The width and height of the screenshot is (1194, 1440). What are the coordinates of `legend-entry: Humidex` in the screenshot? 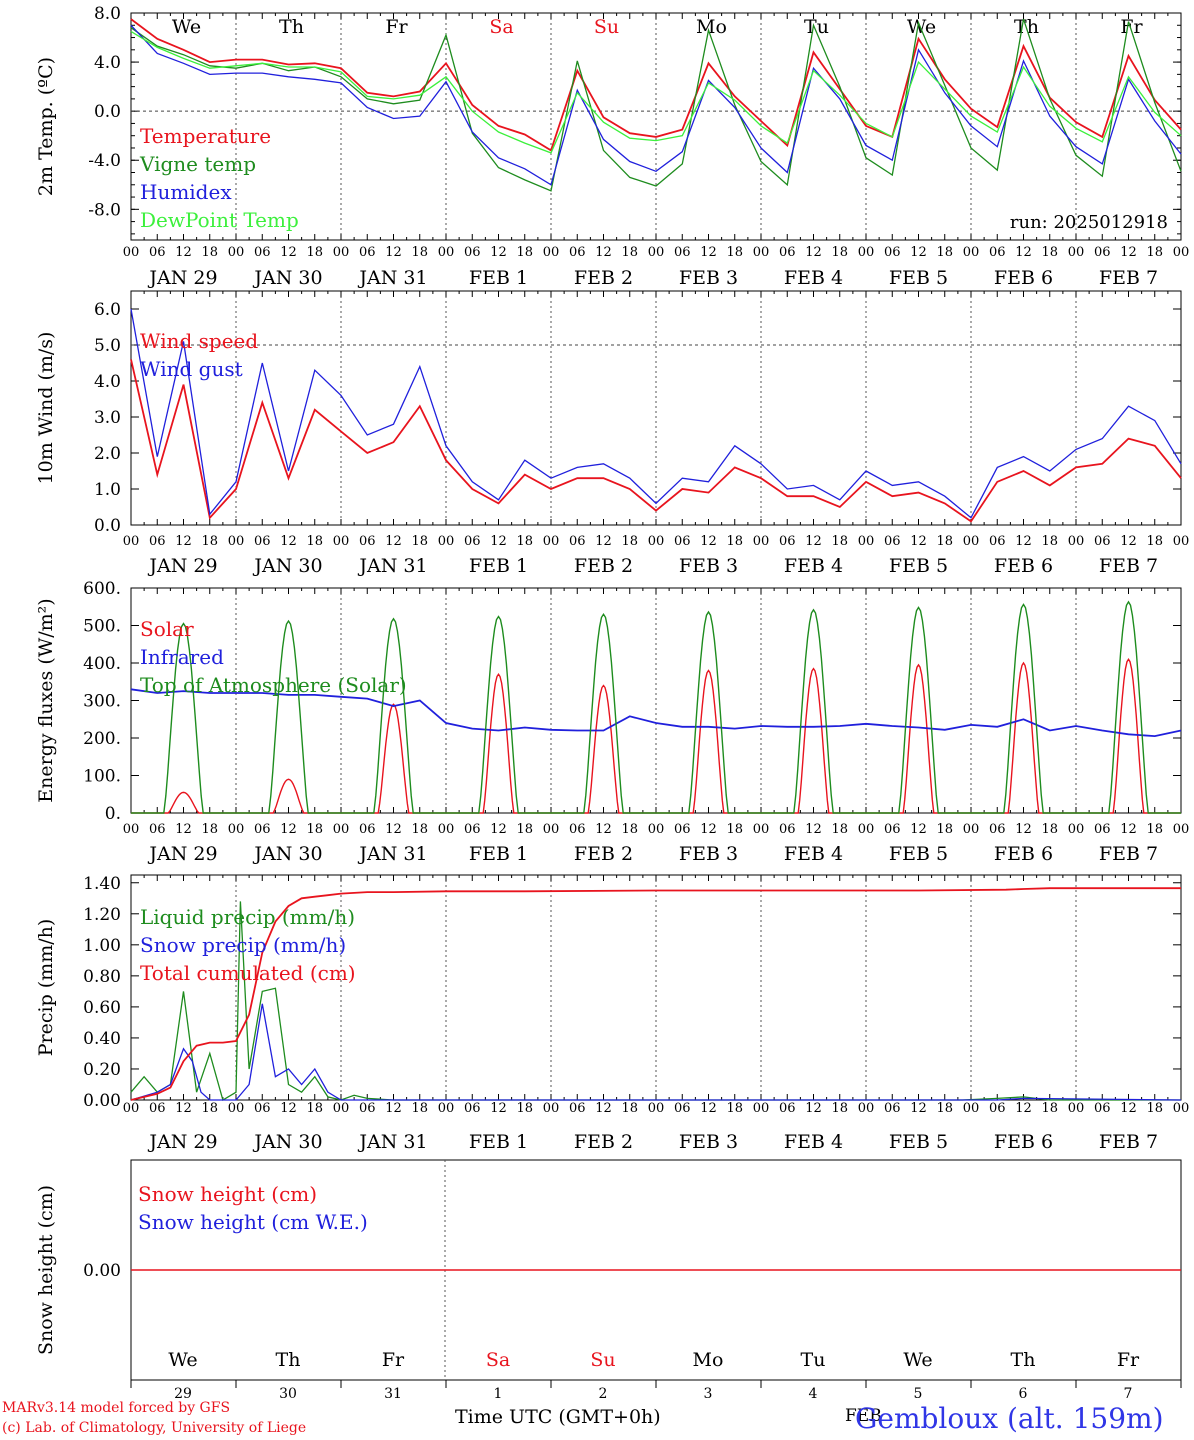 It's located at (186, 192).